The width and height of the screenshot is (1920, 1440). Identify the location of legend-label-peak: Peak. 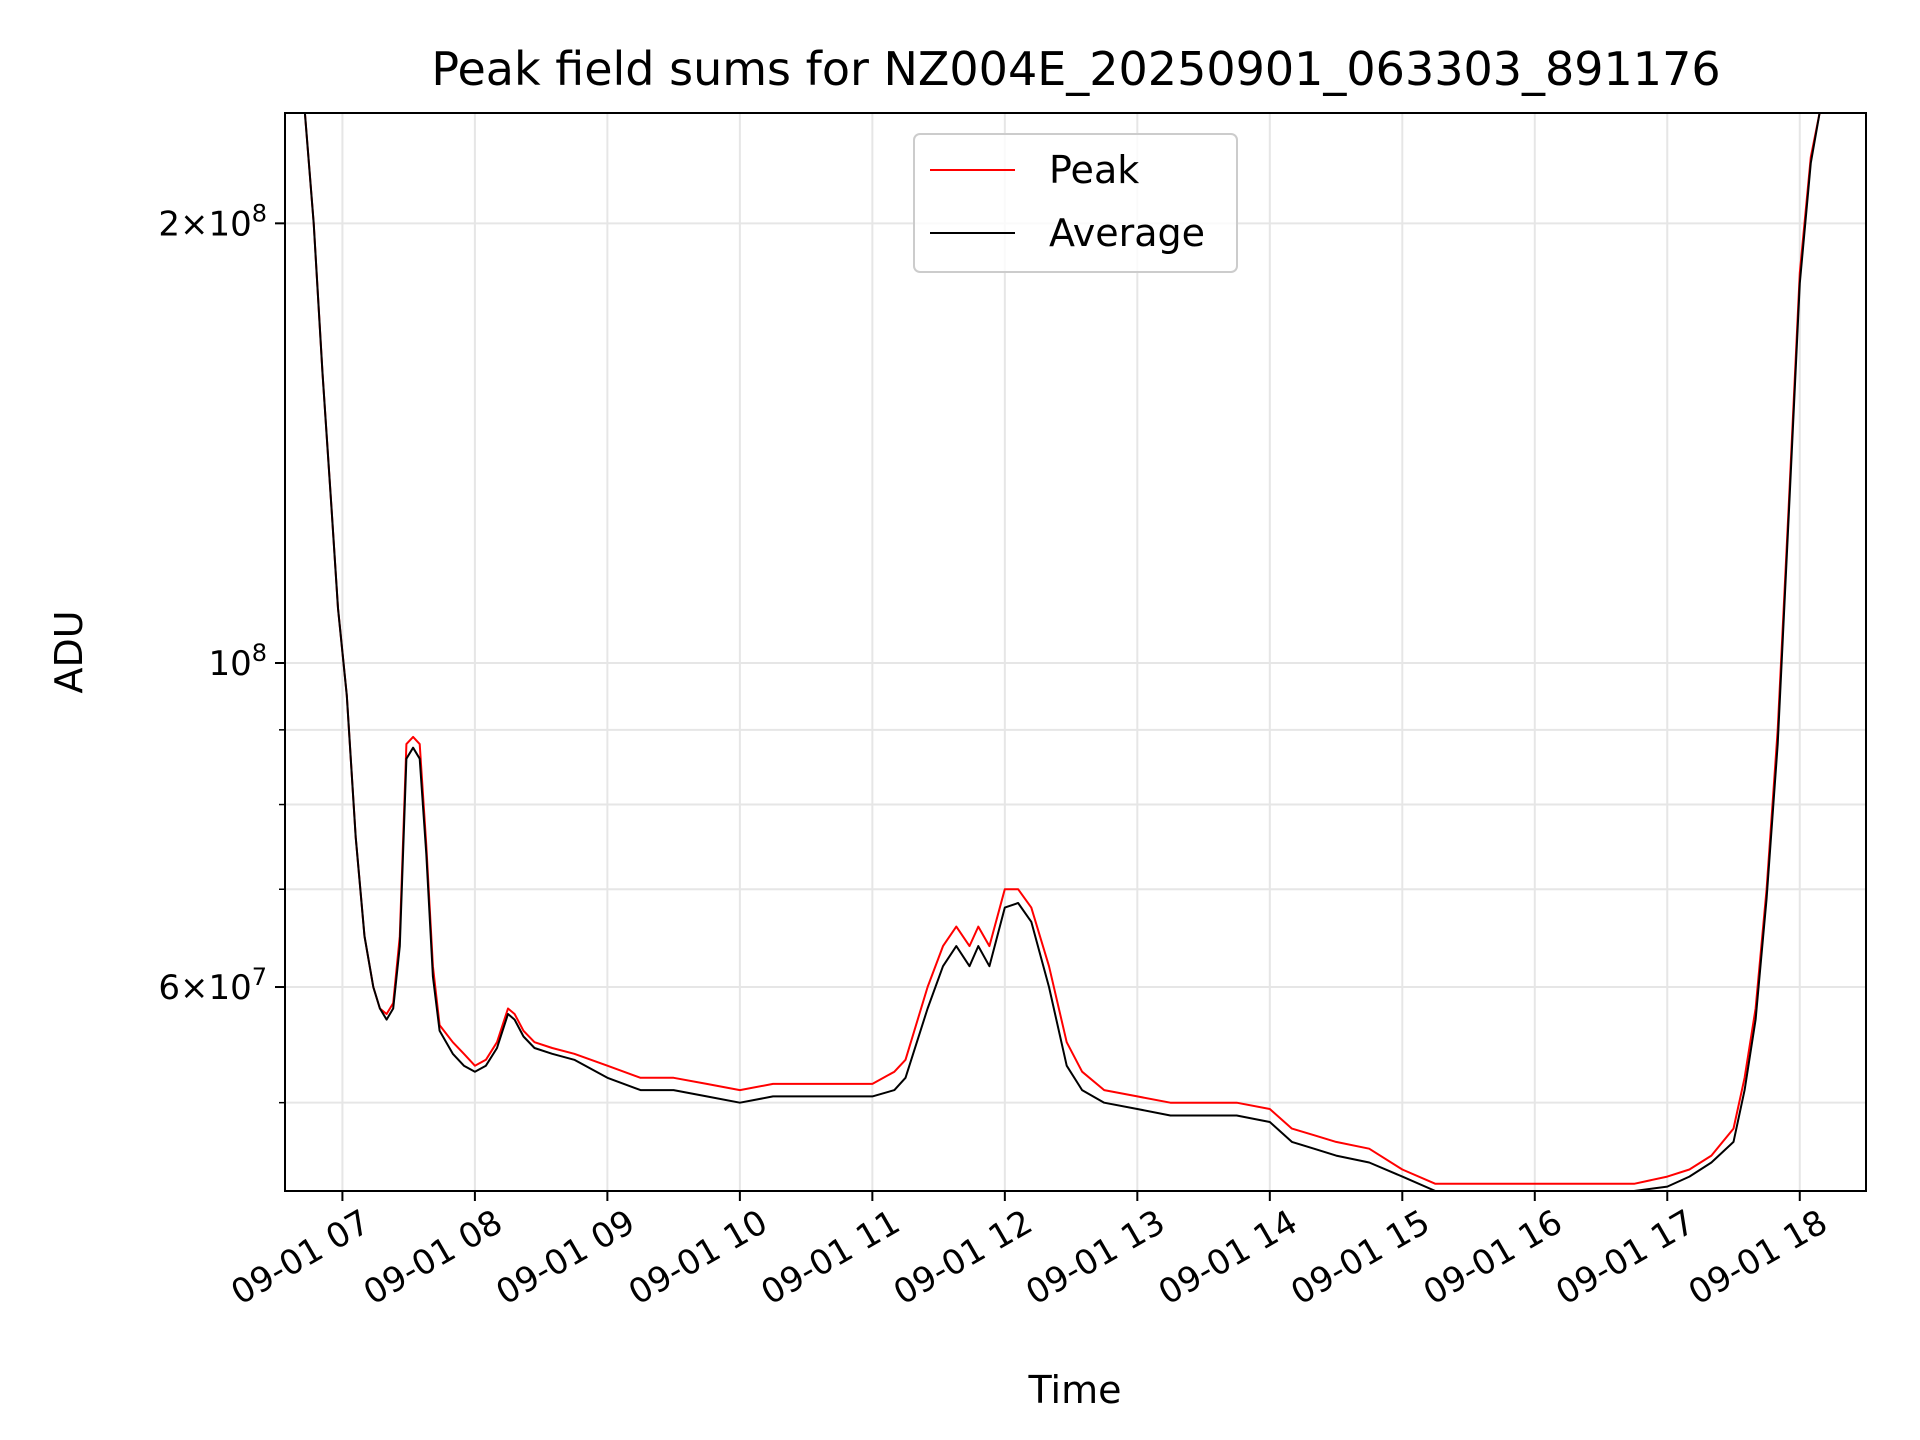
(1094, 170).